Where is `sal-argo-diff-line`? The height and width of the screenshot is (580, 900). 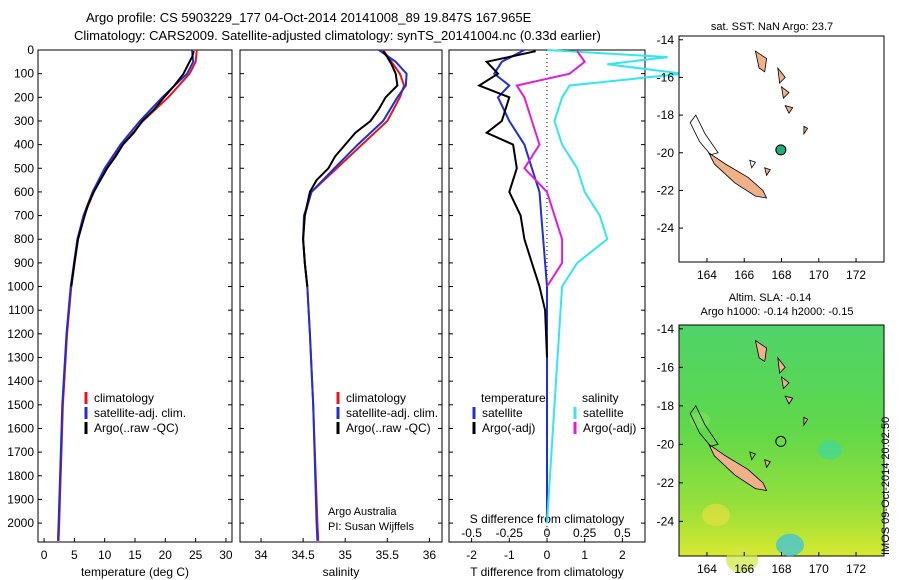
sal-argo-diff-line is located at coordinates (551, 169).